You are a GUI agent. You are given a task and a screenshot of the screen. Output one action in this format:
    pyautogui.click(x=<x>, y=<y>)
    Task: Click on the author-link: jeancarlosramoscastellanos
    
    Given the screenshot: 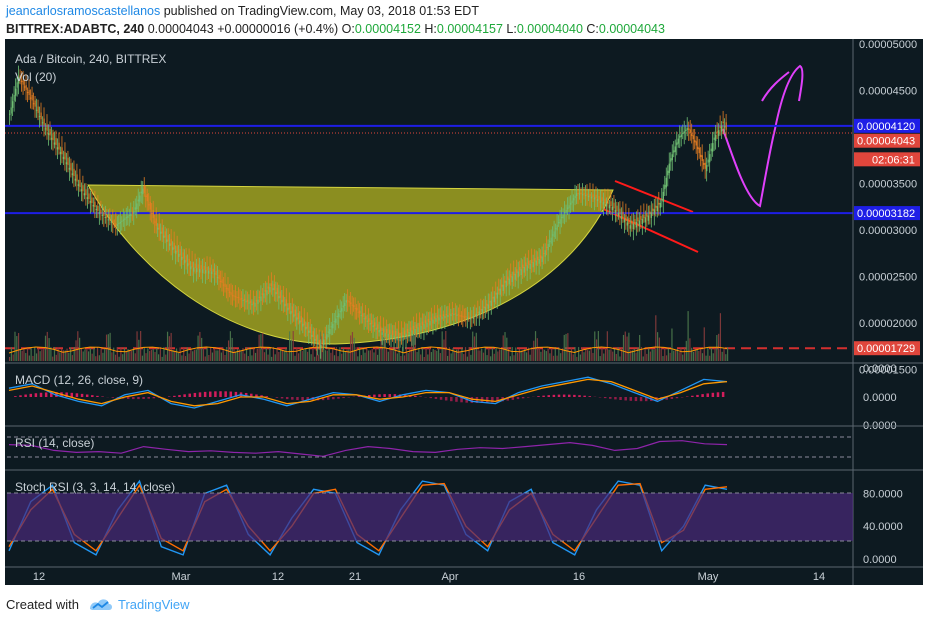 What is the action you would take?
    pyautogui.click(x=83, y=11)
    